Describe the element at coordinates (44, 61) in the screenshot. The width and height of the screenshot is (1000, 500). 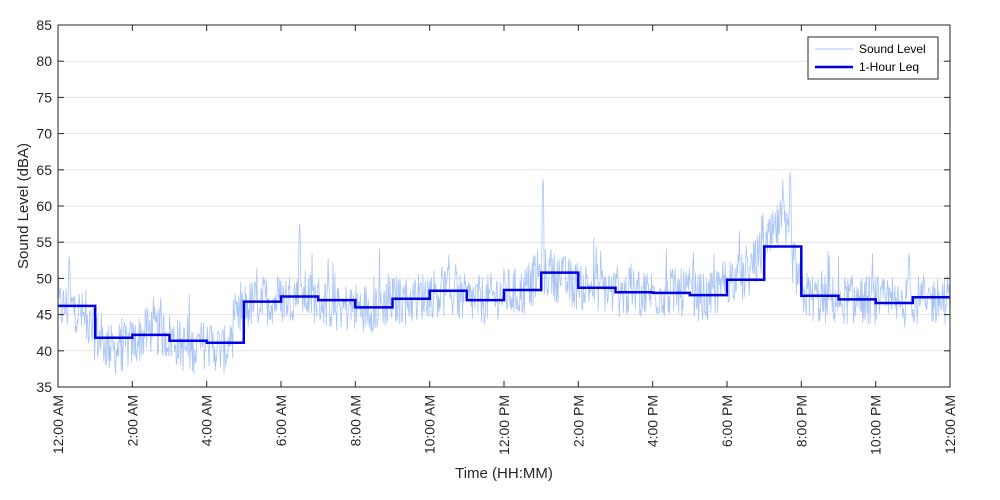
I see `y-tick-label: 80` at that location.